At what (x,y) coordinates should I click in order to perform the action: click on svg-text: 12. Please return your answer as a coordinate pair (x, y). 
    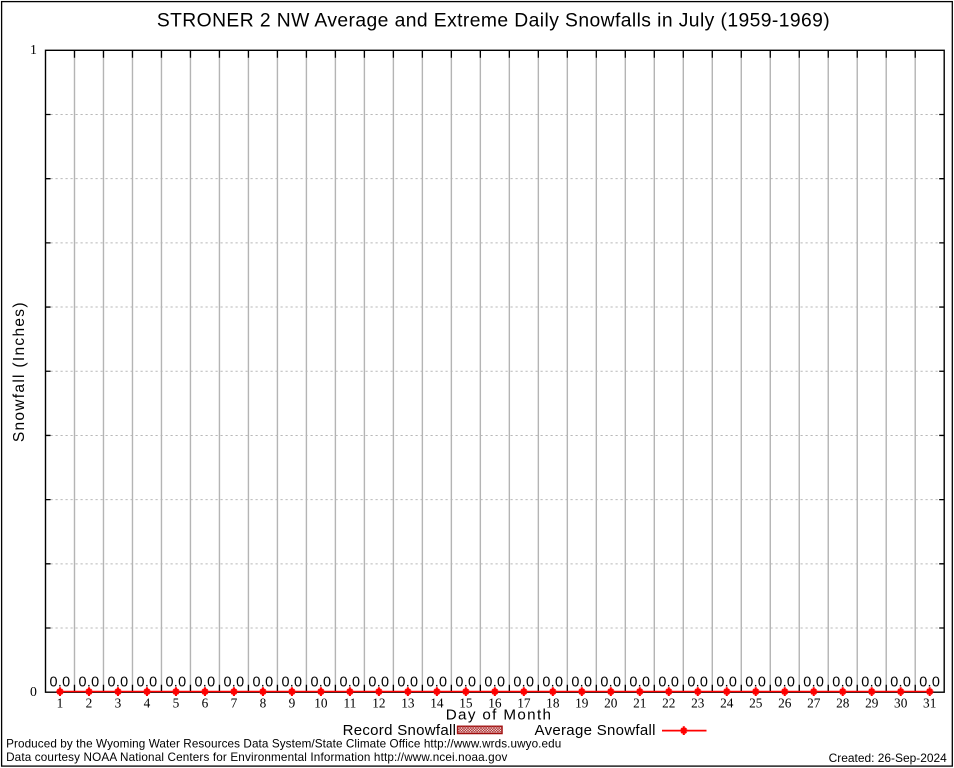
    Looking at the image, I should click on (378, 702).